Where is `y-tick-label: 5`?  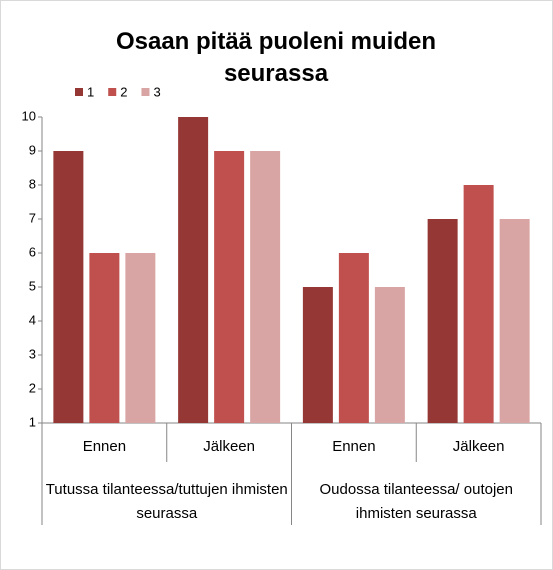 y-tick-label: 5 is located at coordinates (32, 285).